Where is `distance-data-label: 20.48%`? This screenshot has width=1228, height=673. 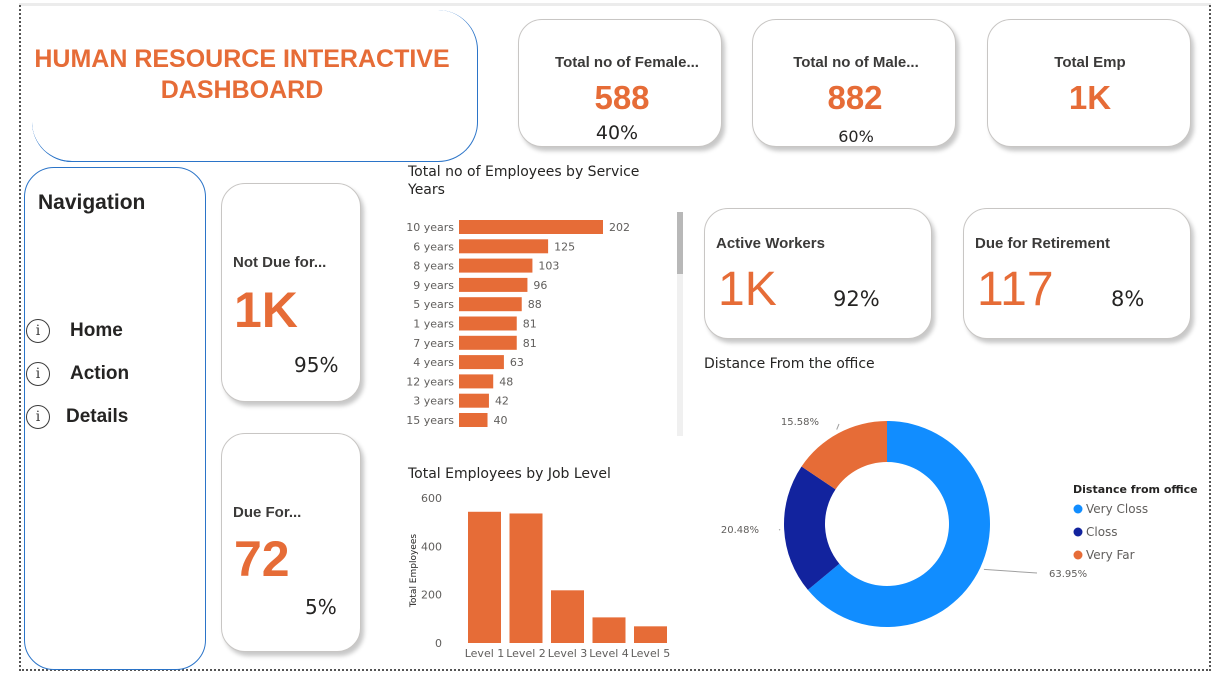 distance-data-label: 20.48% is located at coordinates (740, 530).